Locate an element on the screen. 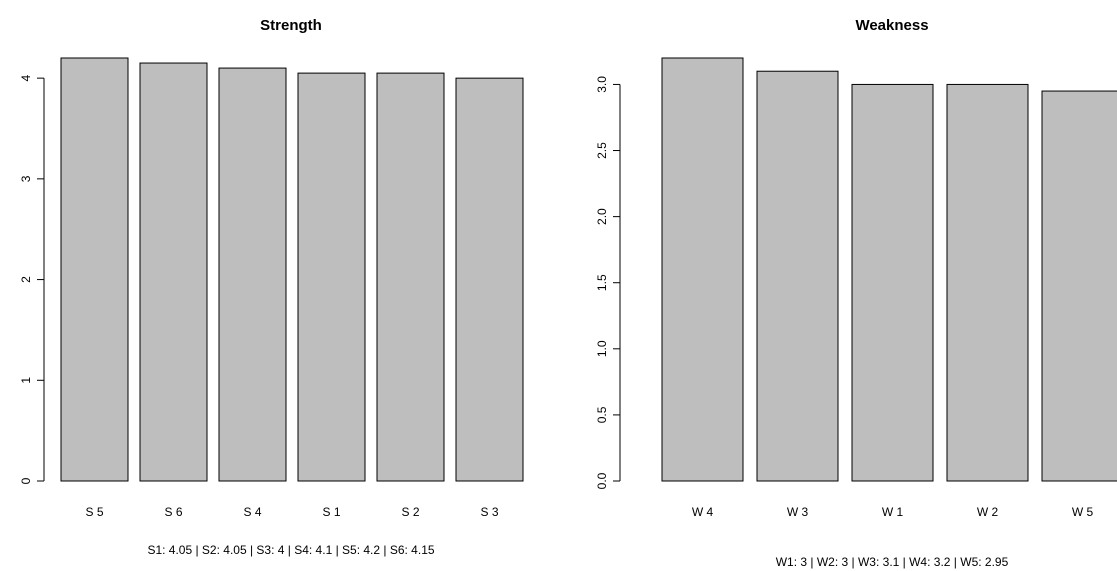  y-axis: 0.0 0.5 1.0 1.5 2.0 2.5 3.0 is located at coordinates (608, 282).